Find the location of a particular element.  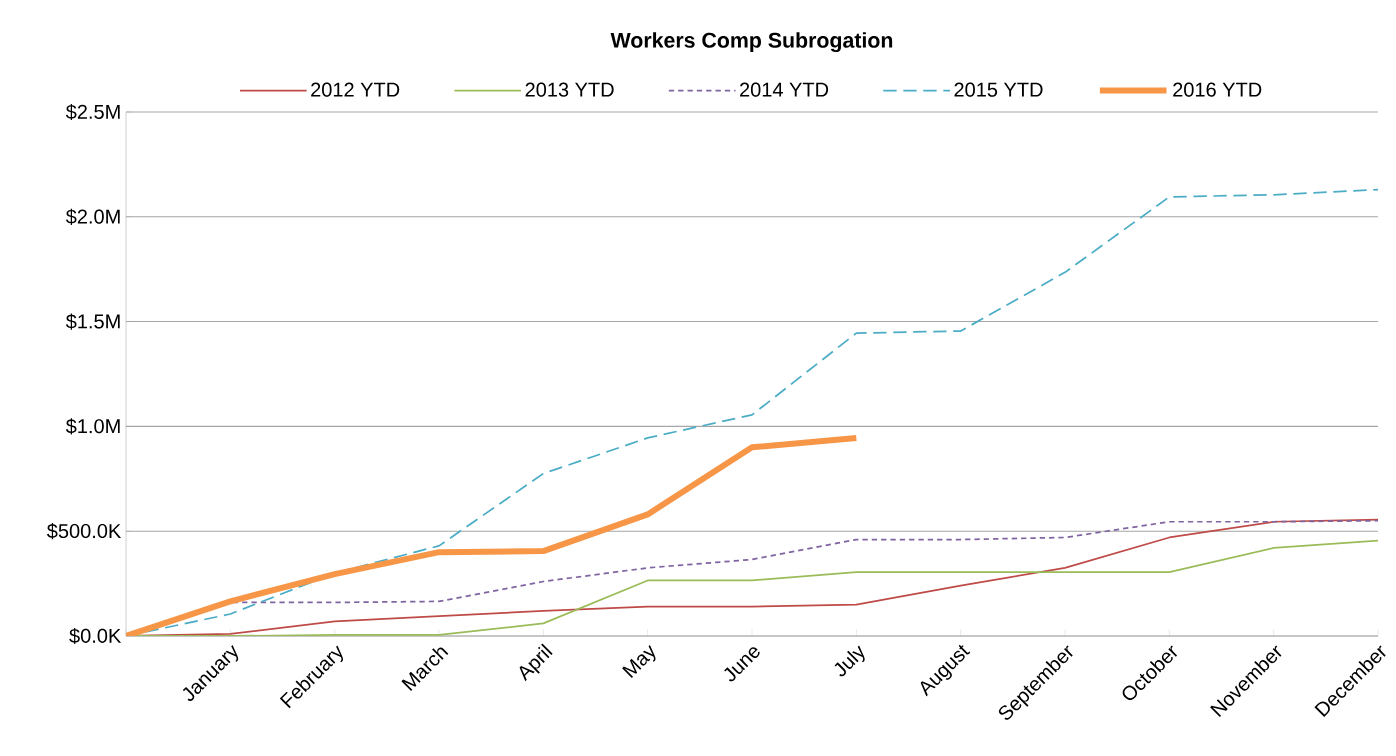

y-tick-label: $1.5M is located at coordinates (92, 321).